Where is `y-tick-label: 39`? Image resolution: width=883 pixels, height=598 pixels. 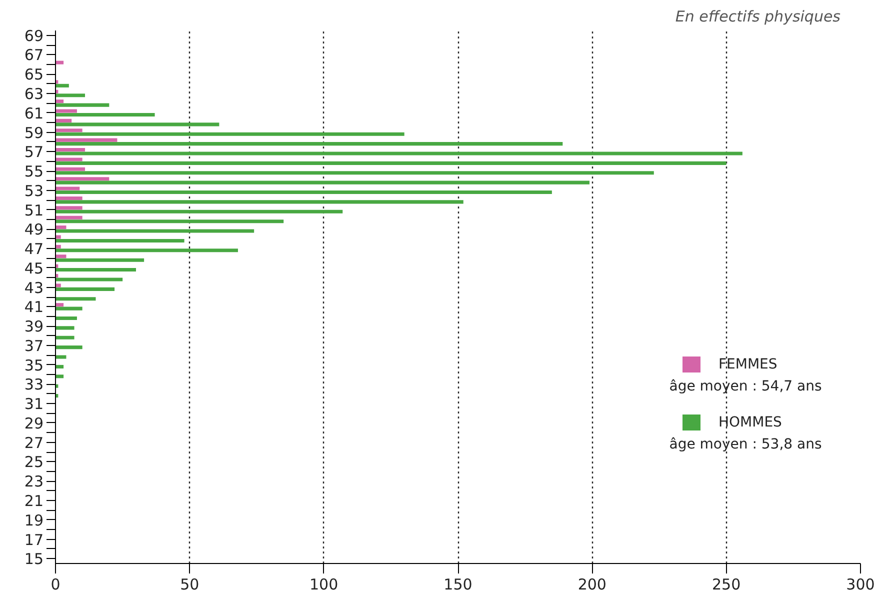
y-tick-label: 39 is located at coordinates (34, 327).